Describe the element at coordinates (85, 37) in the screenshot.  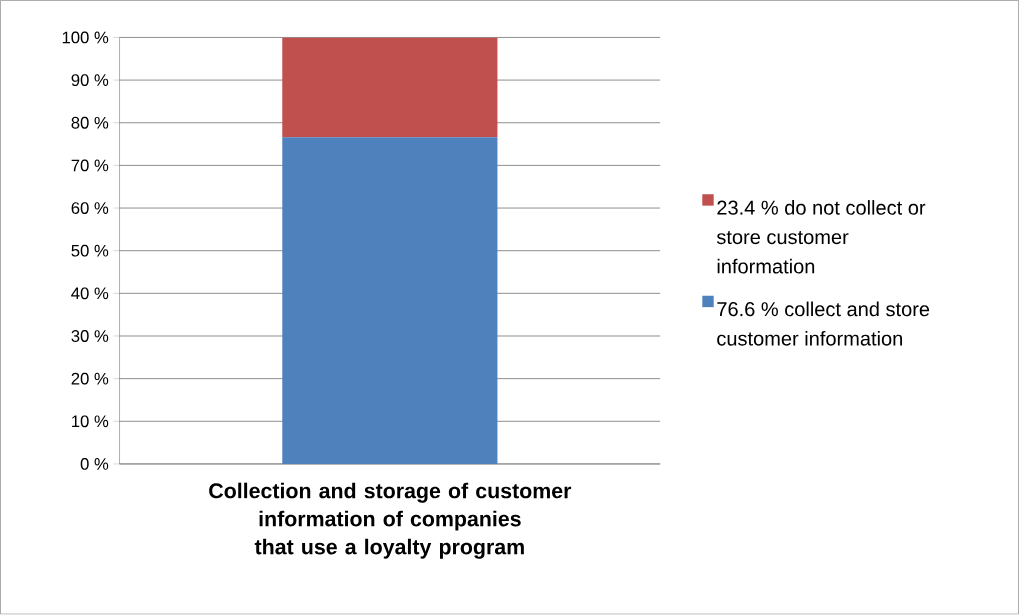
I see `y-tick-label: 100 %` at that location.